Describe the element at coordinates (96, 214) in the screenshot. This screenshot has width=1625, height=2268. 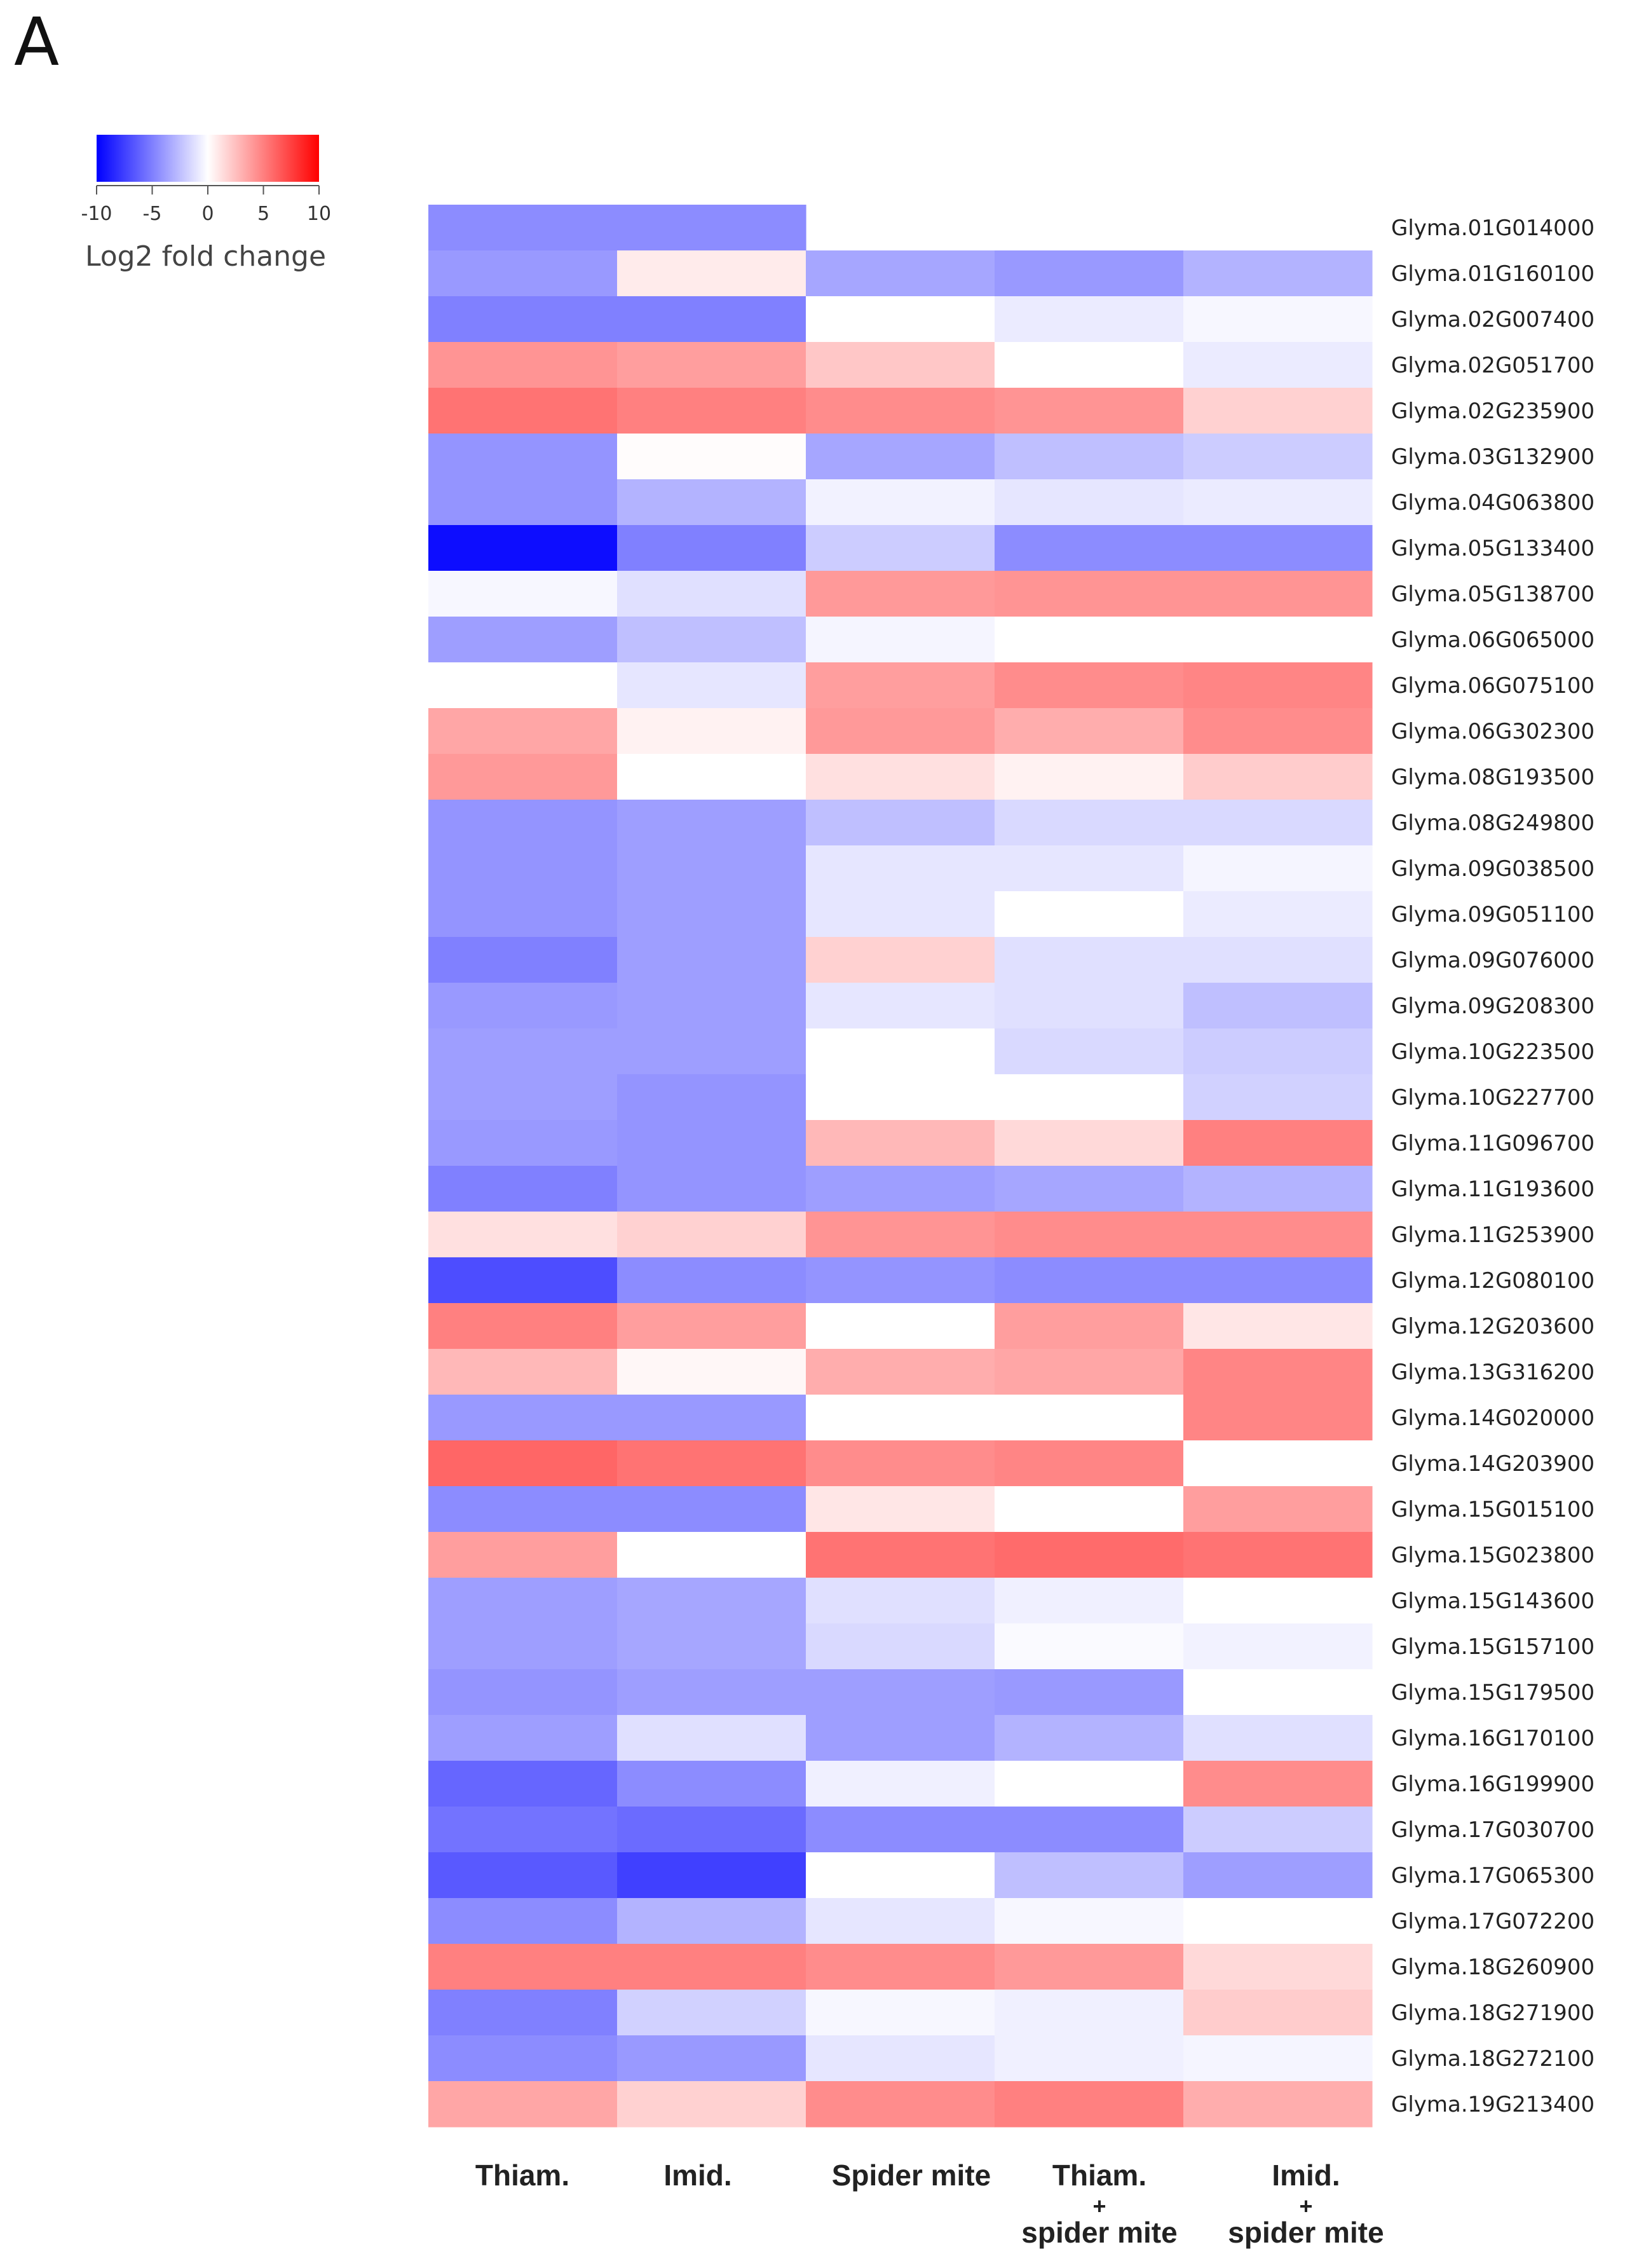
I see `legend-tick-label: -10` at that location.